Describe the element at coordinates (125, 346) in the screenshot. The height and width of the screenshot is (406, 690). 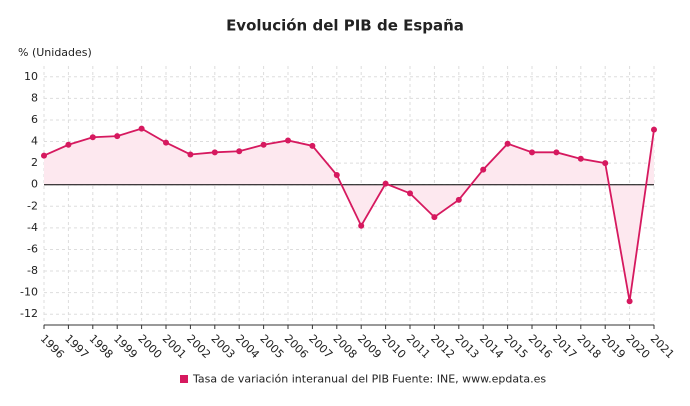
I see `x-tick-label: 1999` at that location.